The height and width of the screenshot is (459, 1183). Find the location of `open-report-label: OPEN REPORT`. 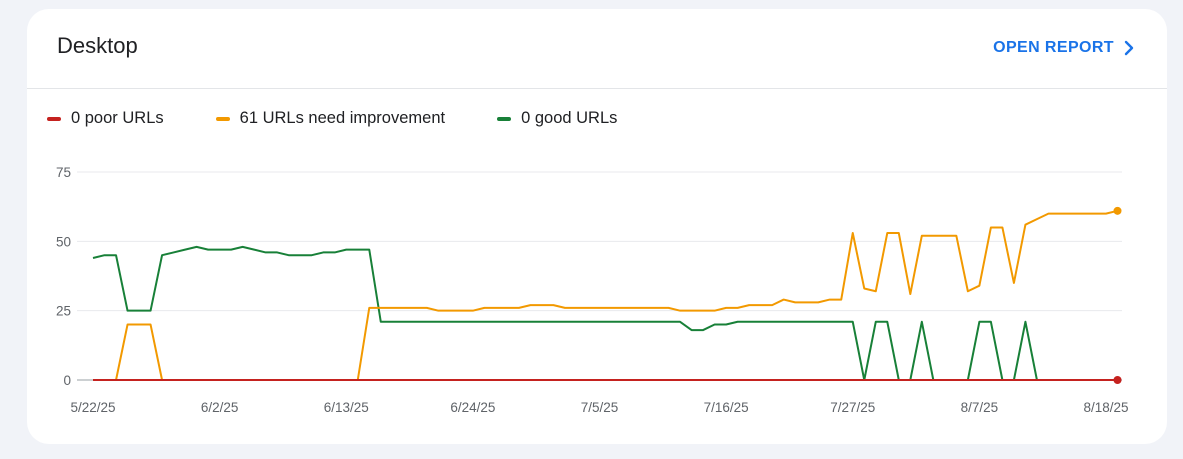

open-report-label: OPEN REPORT is located at coordinates (1053, 47).